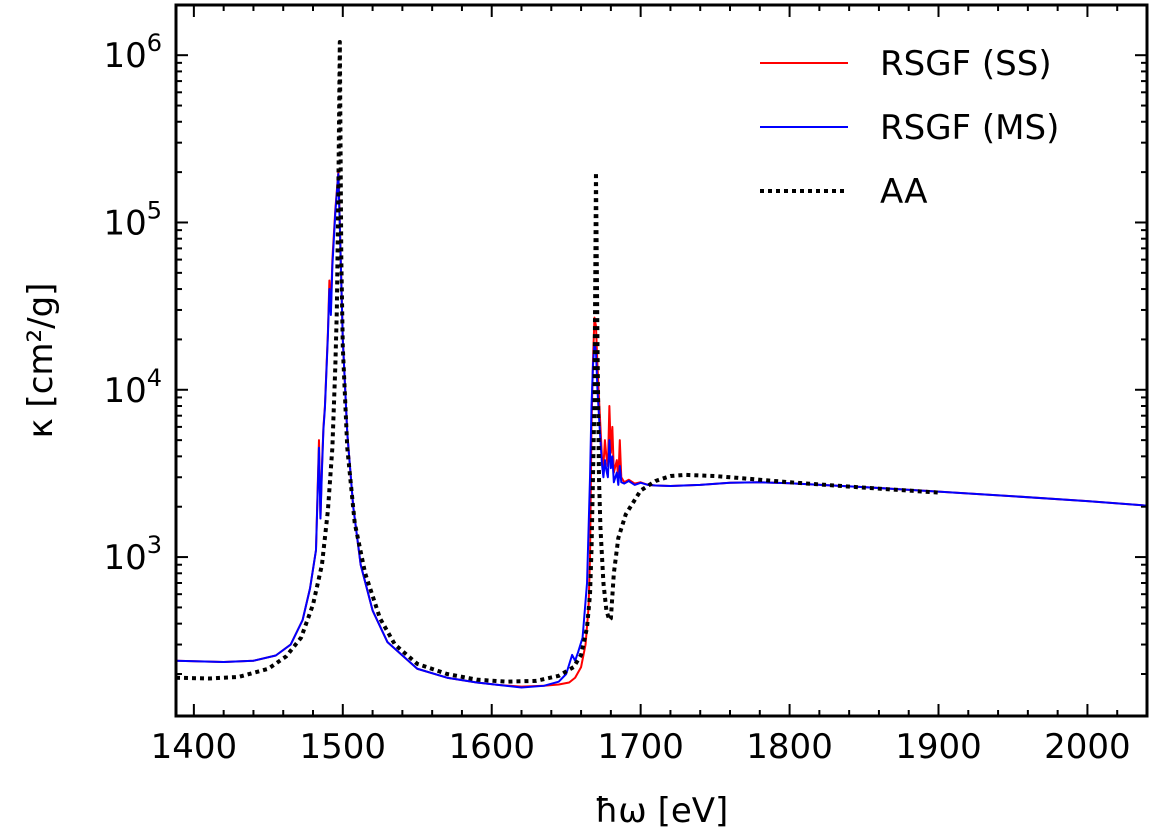 Image resolution: width=1149 pixels, height=831 pixels. I want to click on x-tick-label: 1900, so click(938, 747).